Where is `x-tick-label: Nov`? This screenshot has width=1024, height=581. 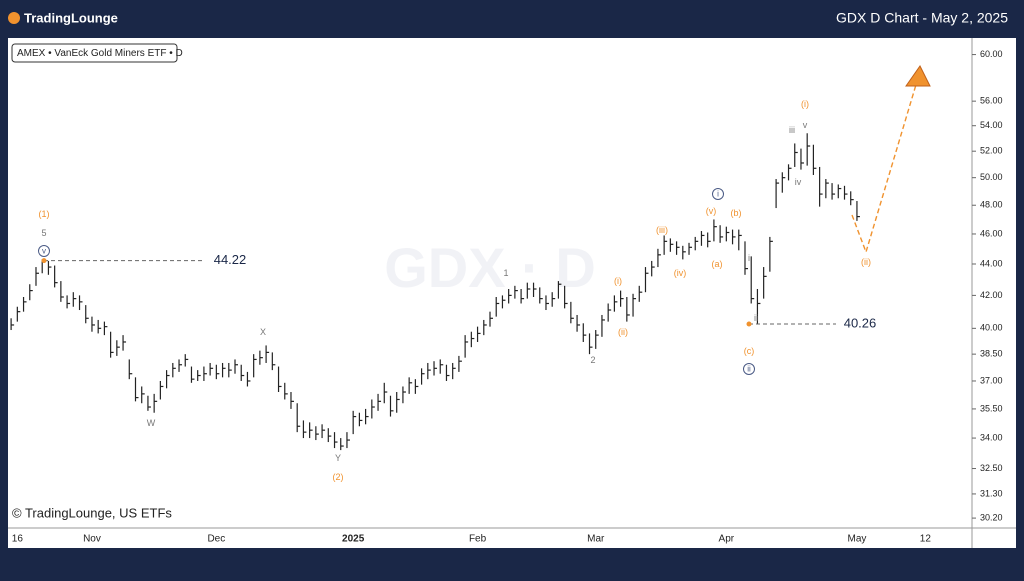 x-tick-label: Nov is located at coordinates (92, 539).